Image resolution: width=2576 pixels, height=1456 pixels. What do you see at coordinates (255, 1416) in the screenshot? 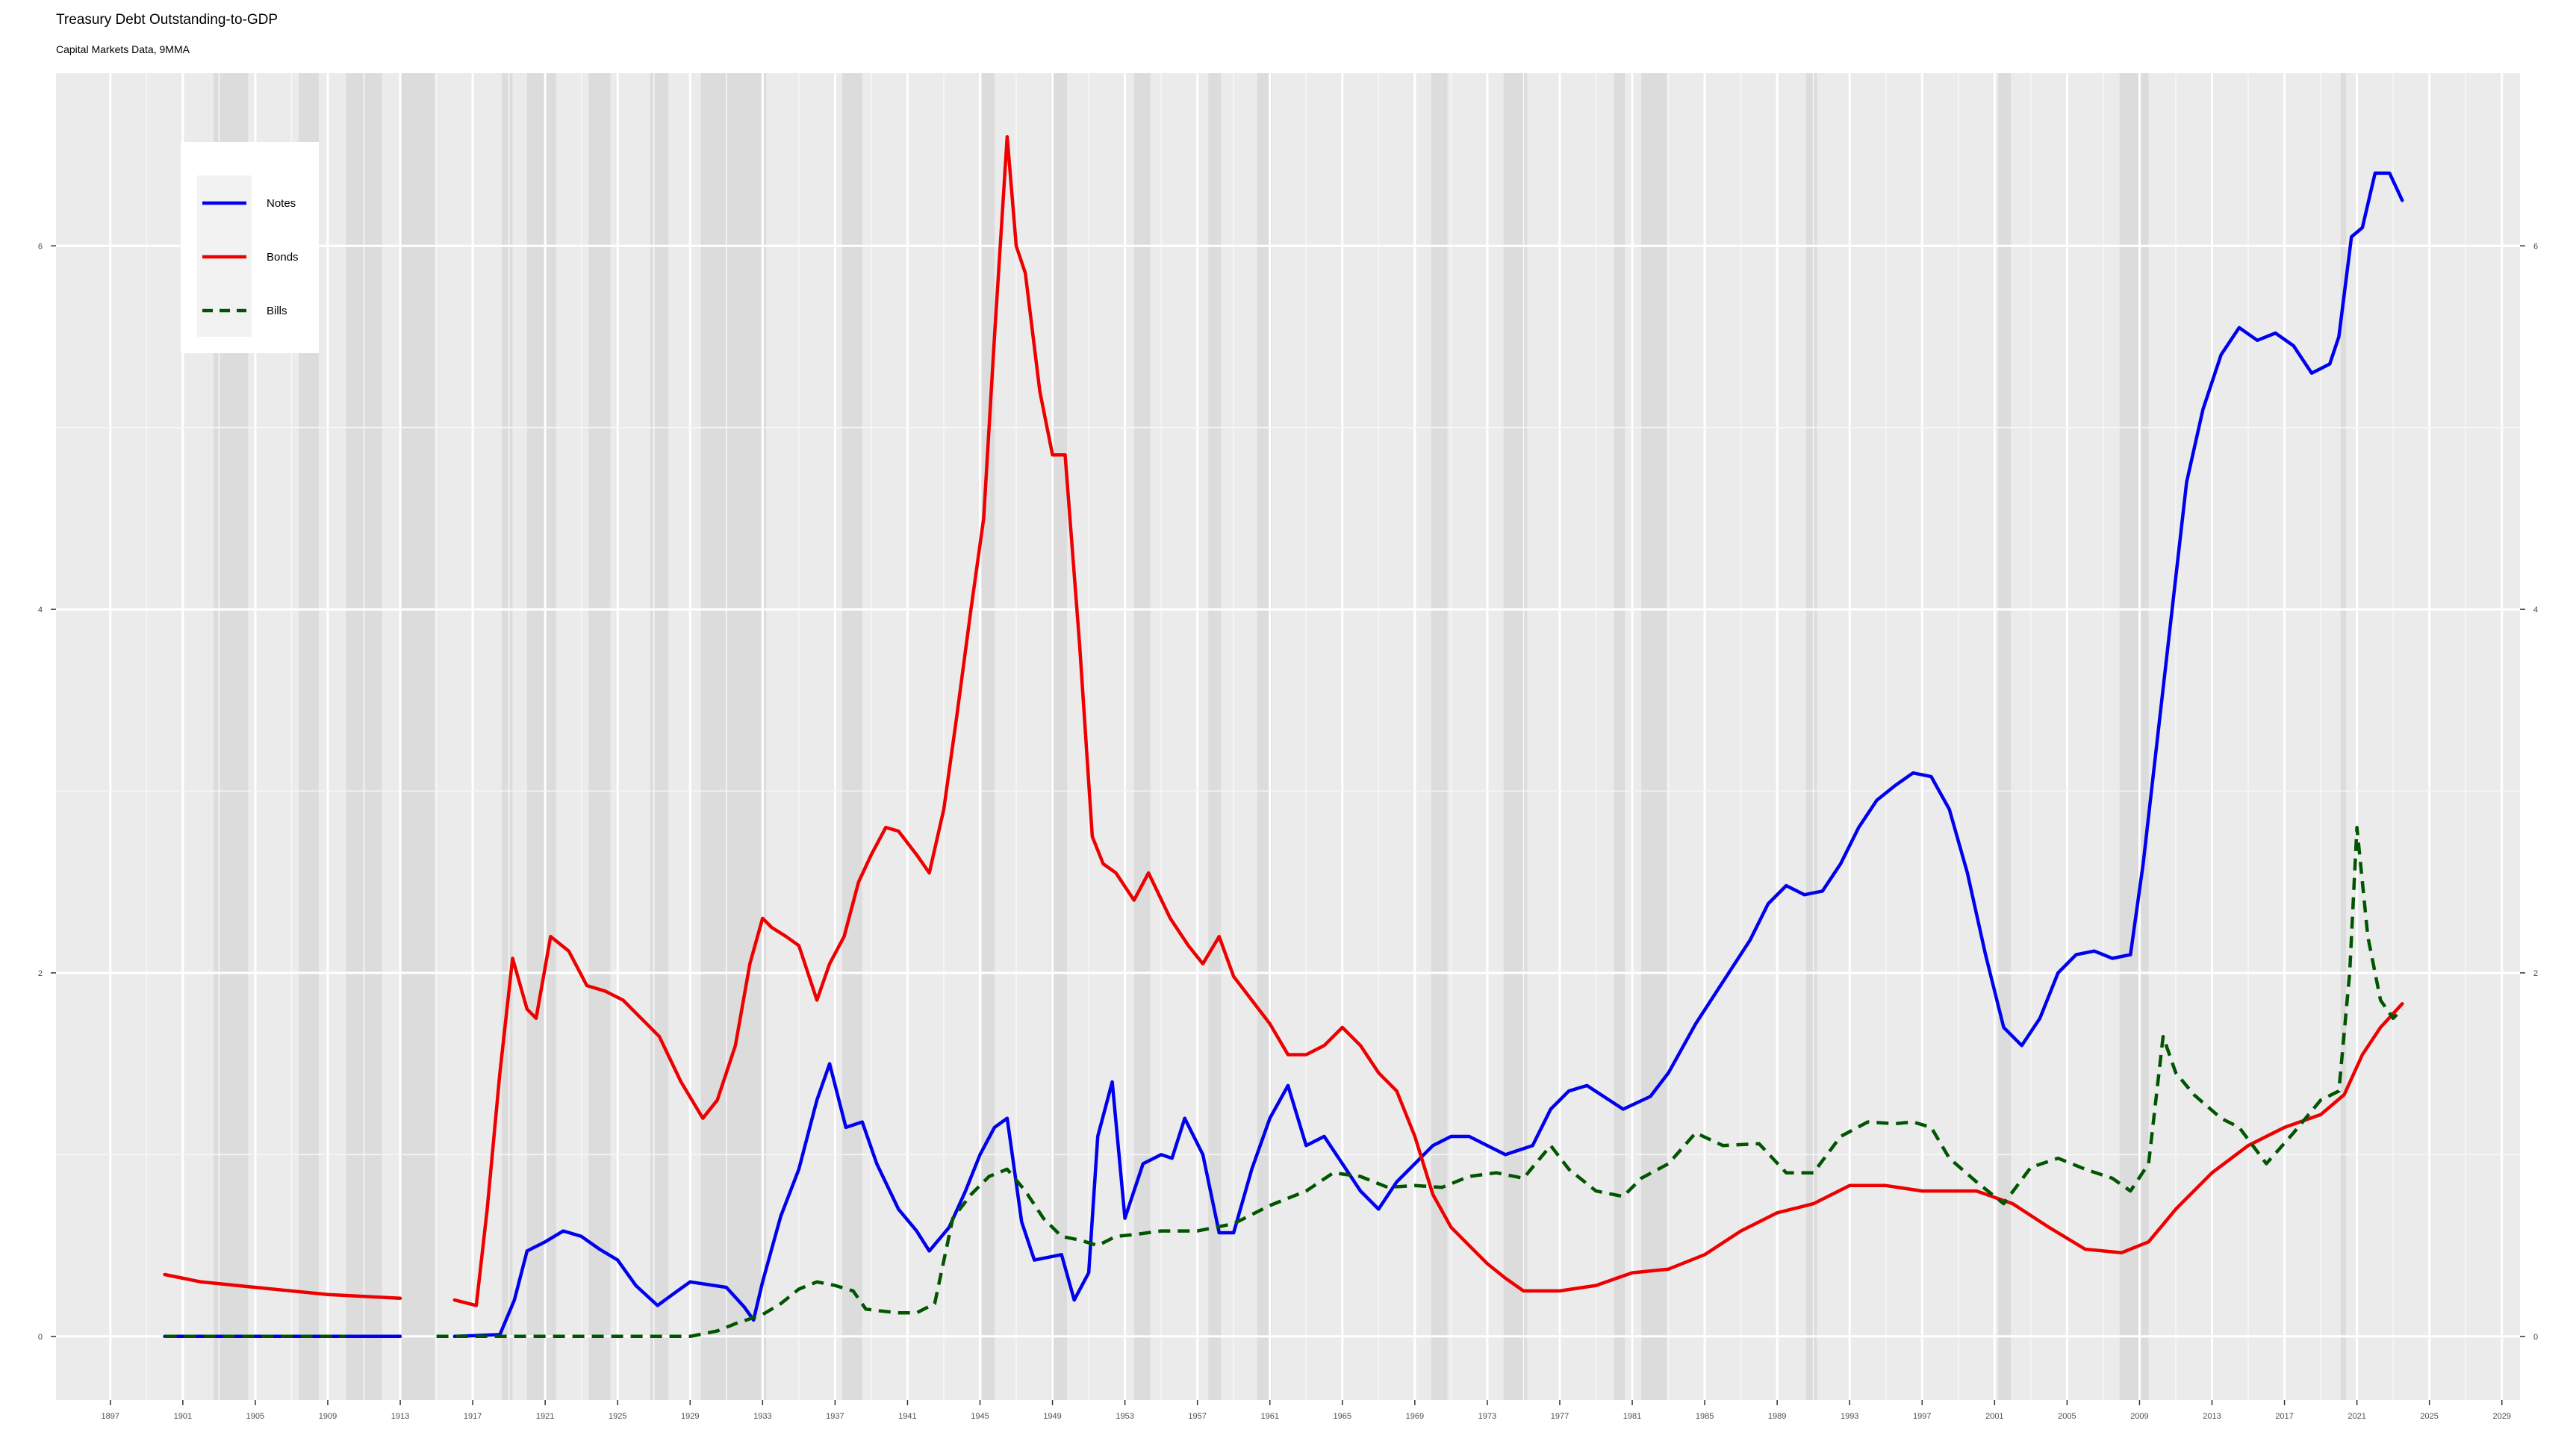
I see `x-tick-label: 1905` at bounding box center [255, 1416].